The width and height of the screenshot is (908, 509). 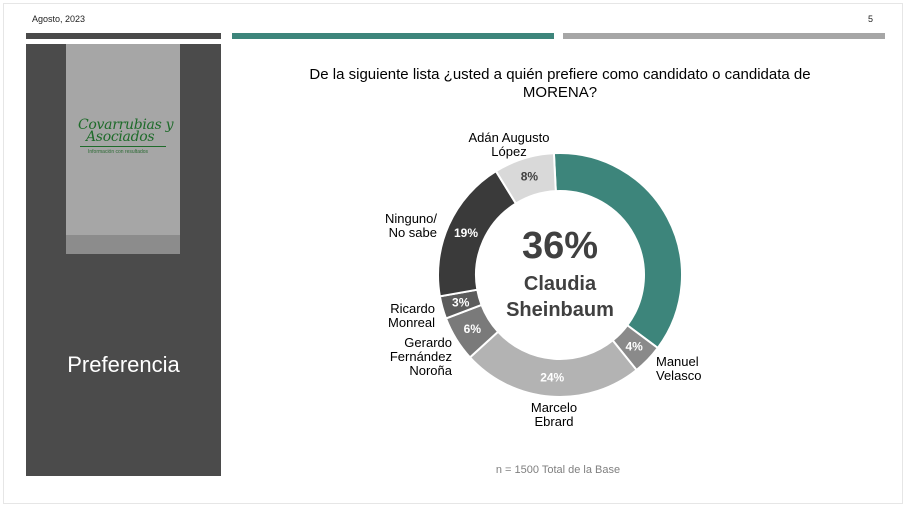 I want to click on header-bar-dark, so click(x=123, y=36).